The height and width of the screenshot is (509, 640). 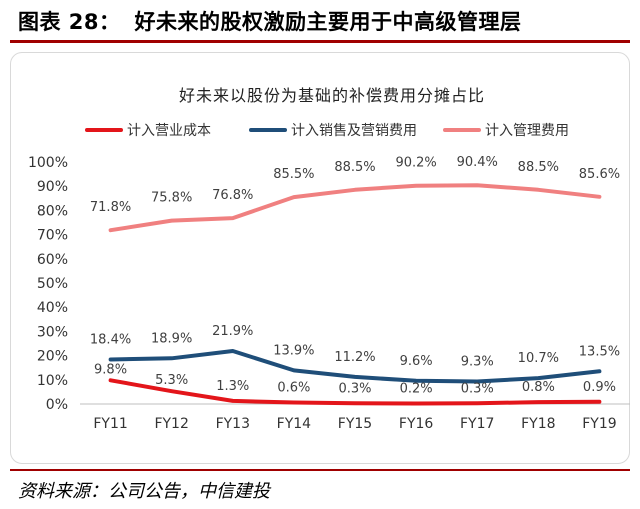 I want to click on data-label: 75.8%, so click(x=171, y=198).